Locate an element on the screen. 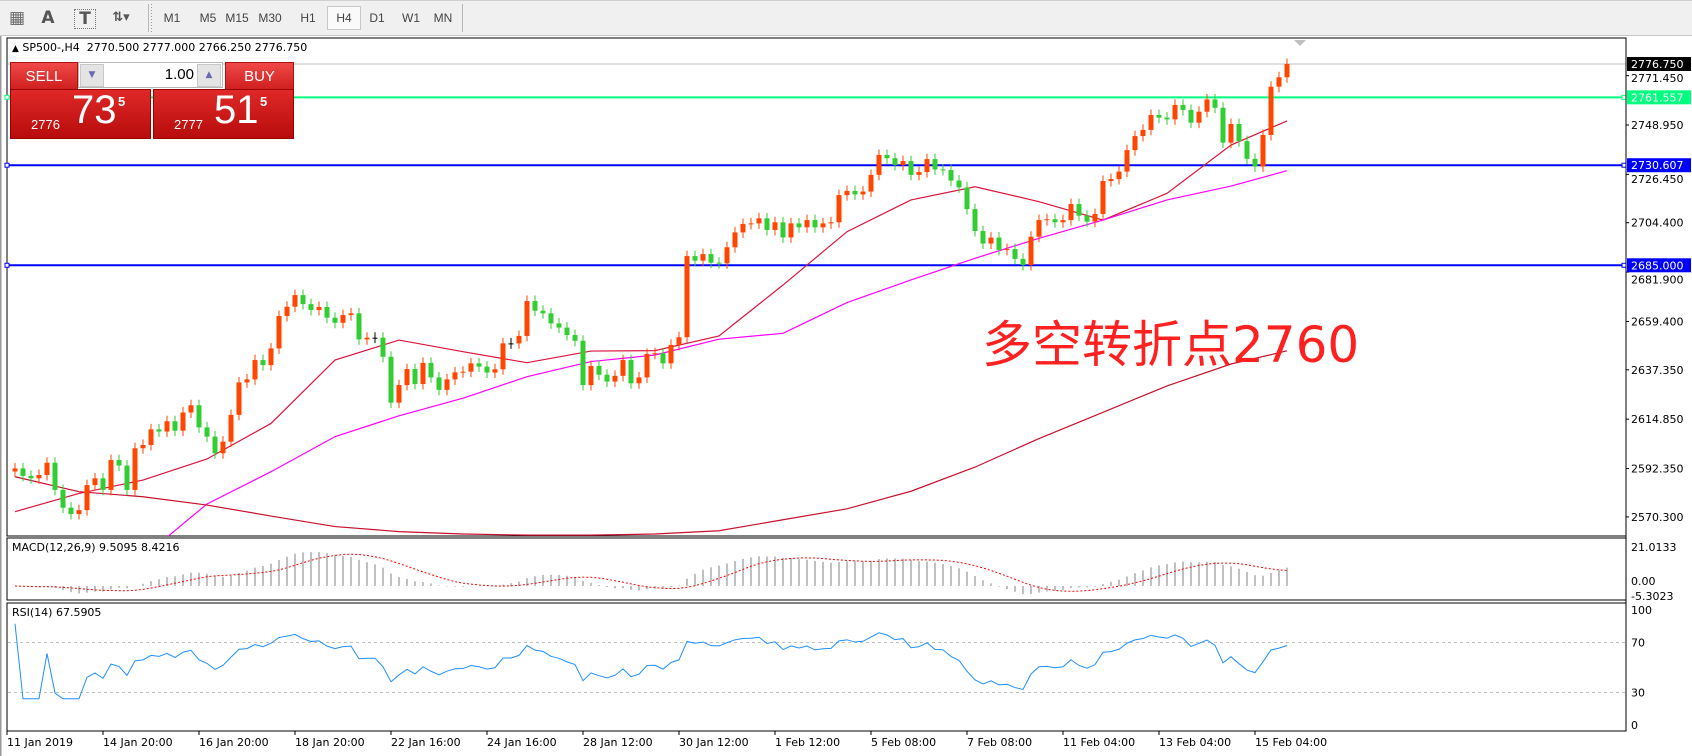 The image size is (1692, 756). time-tick-label: 22 Jan 16:00 is located at coordinates (426, 742).